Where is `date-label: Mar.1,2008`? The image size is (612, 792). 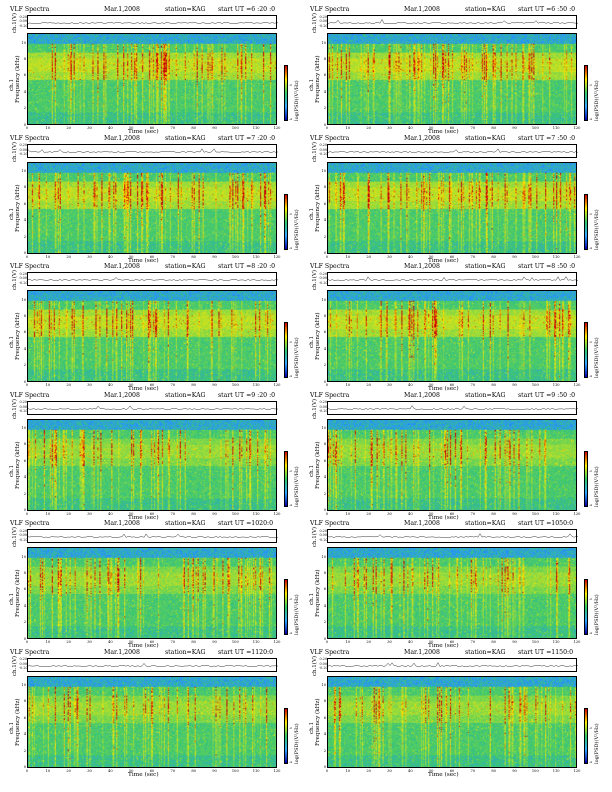
date-label: Mar.1,2008 is located at coordinates (122, 523).